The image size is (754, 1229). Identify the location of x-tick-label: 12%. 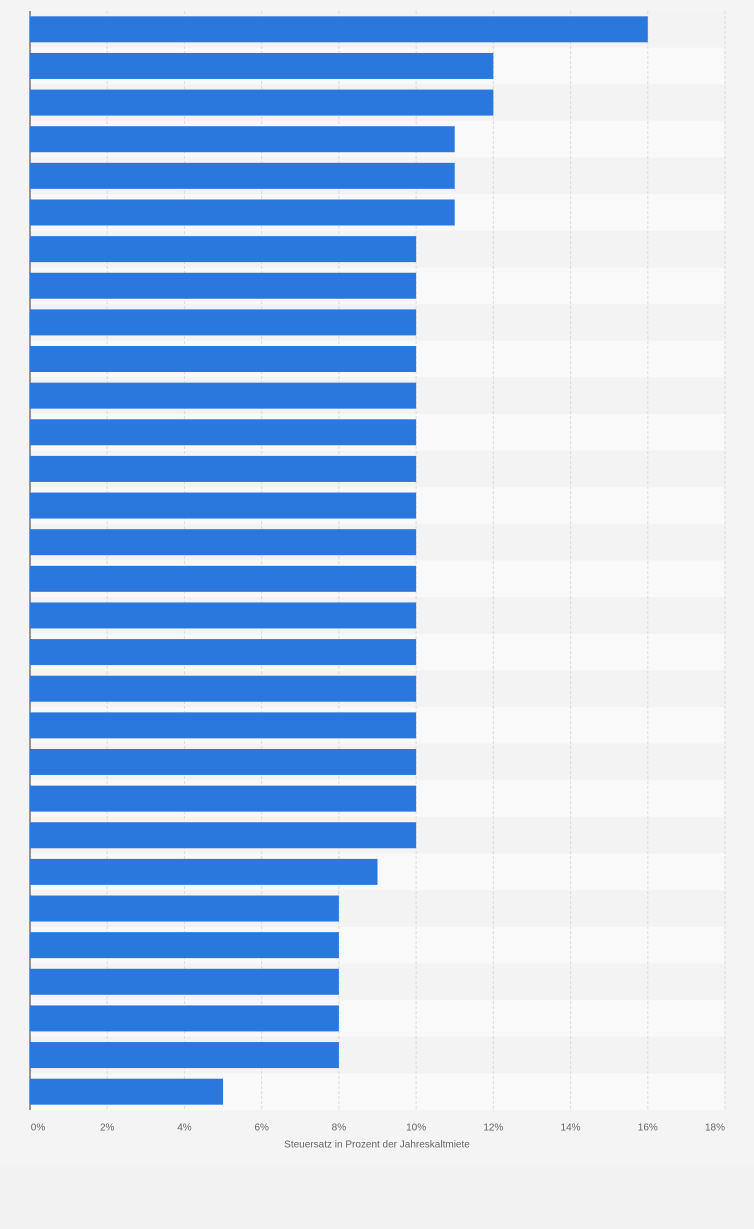
(493, 1128).